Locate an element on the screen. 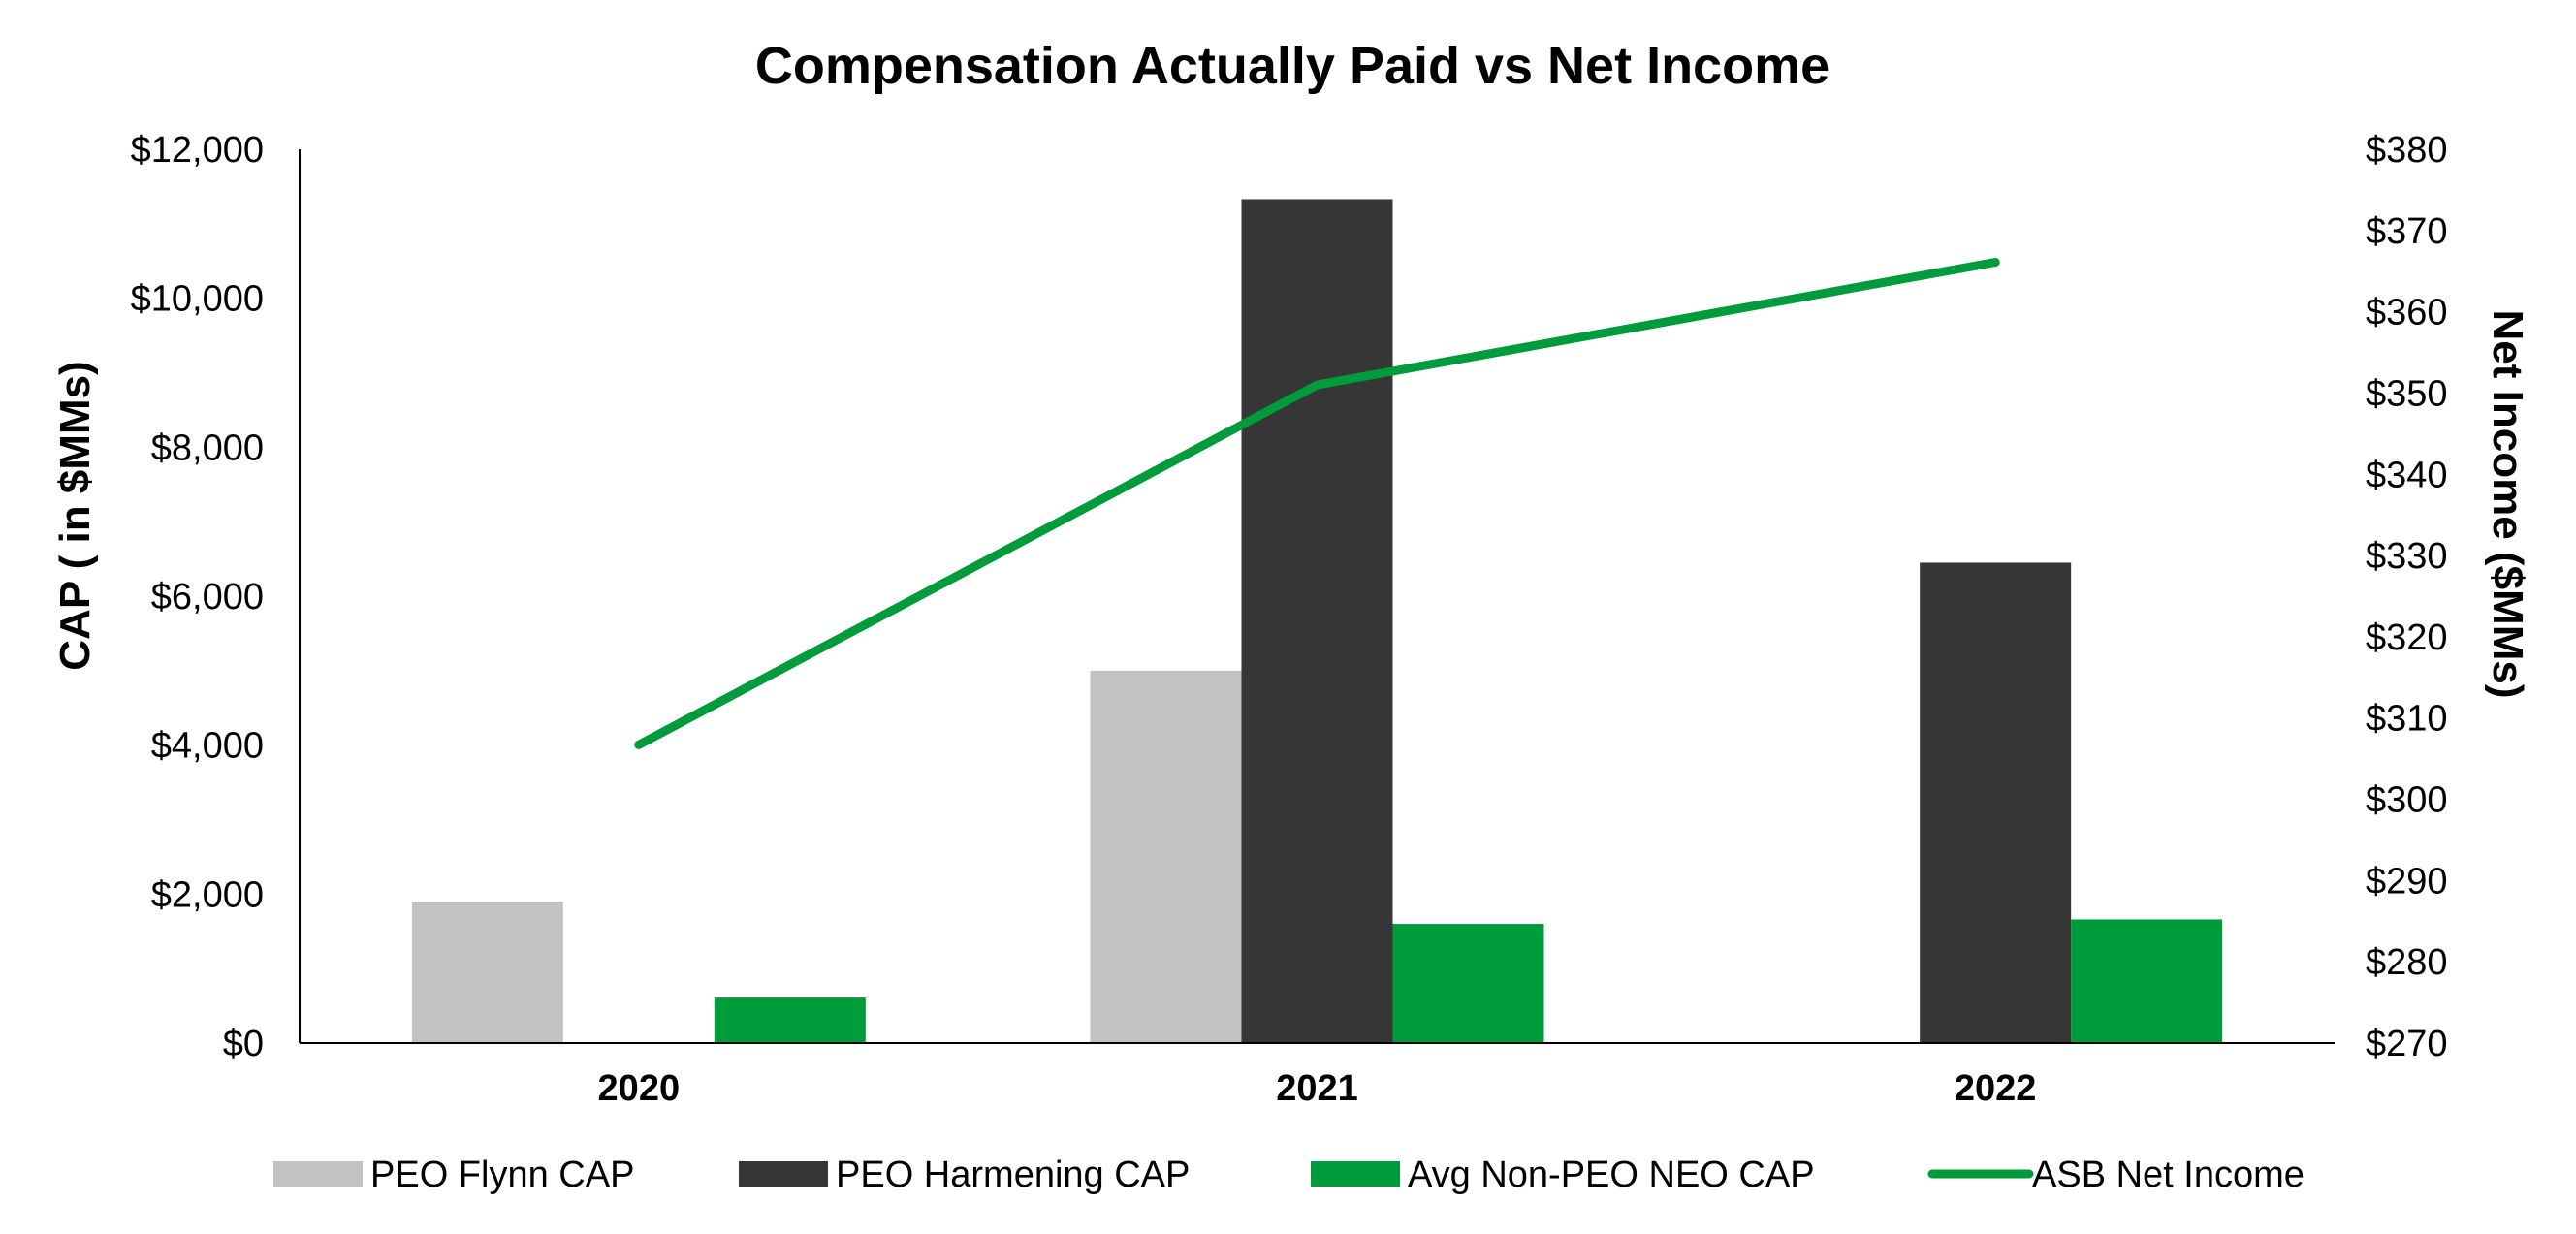 Image resolution: width=2576 pixels, height=1234 pixels. y-tick-label: $4,000 is located at coordinates (207, 746).